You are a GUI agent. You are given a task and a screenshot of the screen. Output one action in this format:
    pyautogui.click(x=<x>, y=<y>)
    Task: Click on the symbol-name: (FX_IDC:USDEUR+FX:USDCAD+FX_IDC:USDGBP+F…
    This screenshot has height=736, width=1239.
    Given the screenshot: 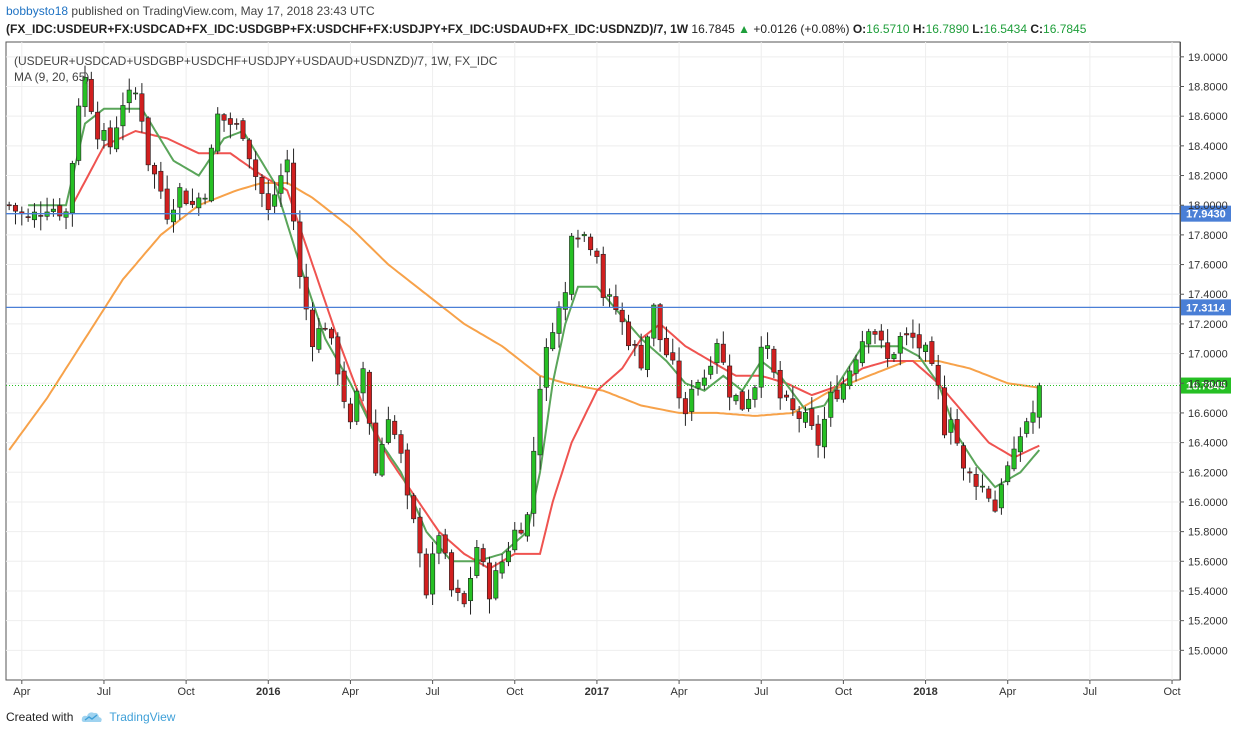 What is the action you would take?
    pyautogui.click(x=347, y=29)
    